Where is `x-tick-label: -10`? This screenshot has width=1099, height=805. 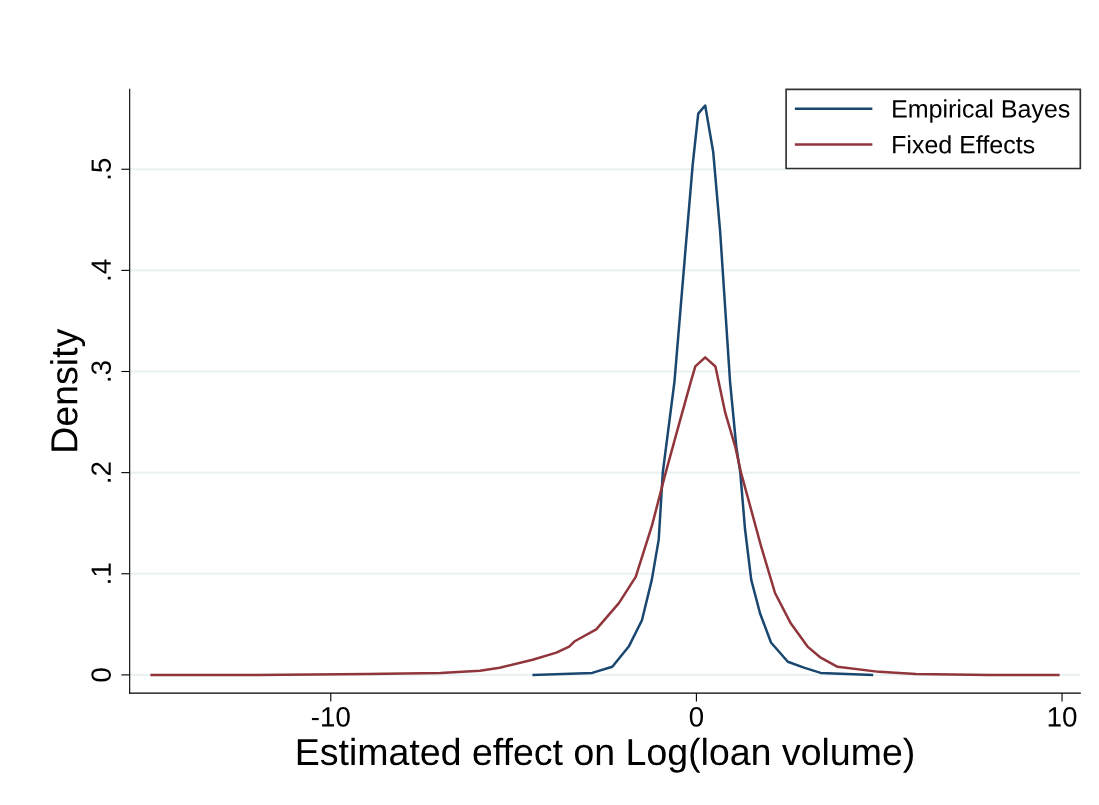 x-tick-label: -10 is located at coordinates (330, 717).